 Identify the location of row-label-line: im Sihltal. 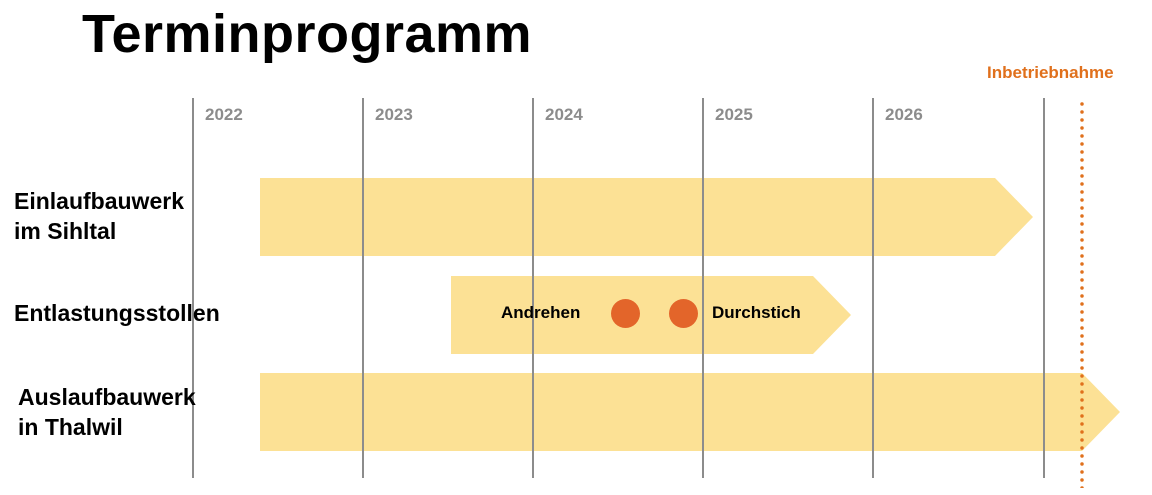
(65, 231).